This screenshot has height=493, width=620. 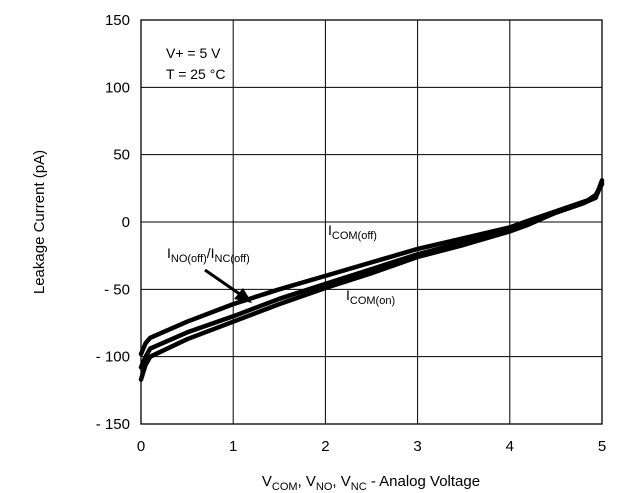 I want to click on condition-voltage: V+ = 5 V, so click(x=193, y=53).